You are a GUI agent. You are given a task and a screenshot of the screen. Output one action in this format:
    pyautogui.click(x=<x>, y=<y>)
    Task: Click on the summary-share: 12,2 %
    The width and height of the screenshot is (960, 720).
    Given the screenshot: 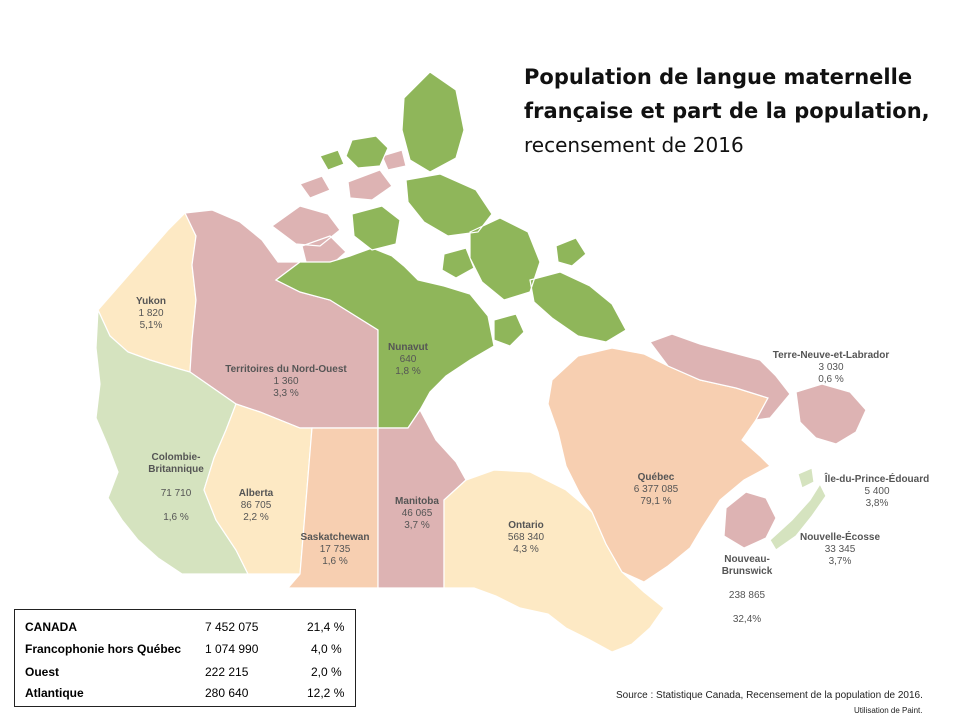 What is the action you would take?
    pyautogui.click(x=326, y=693)
    